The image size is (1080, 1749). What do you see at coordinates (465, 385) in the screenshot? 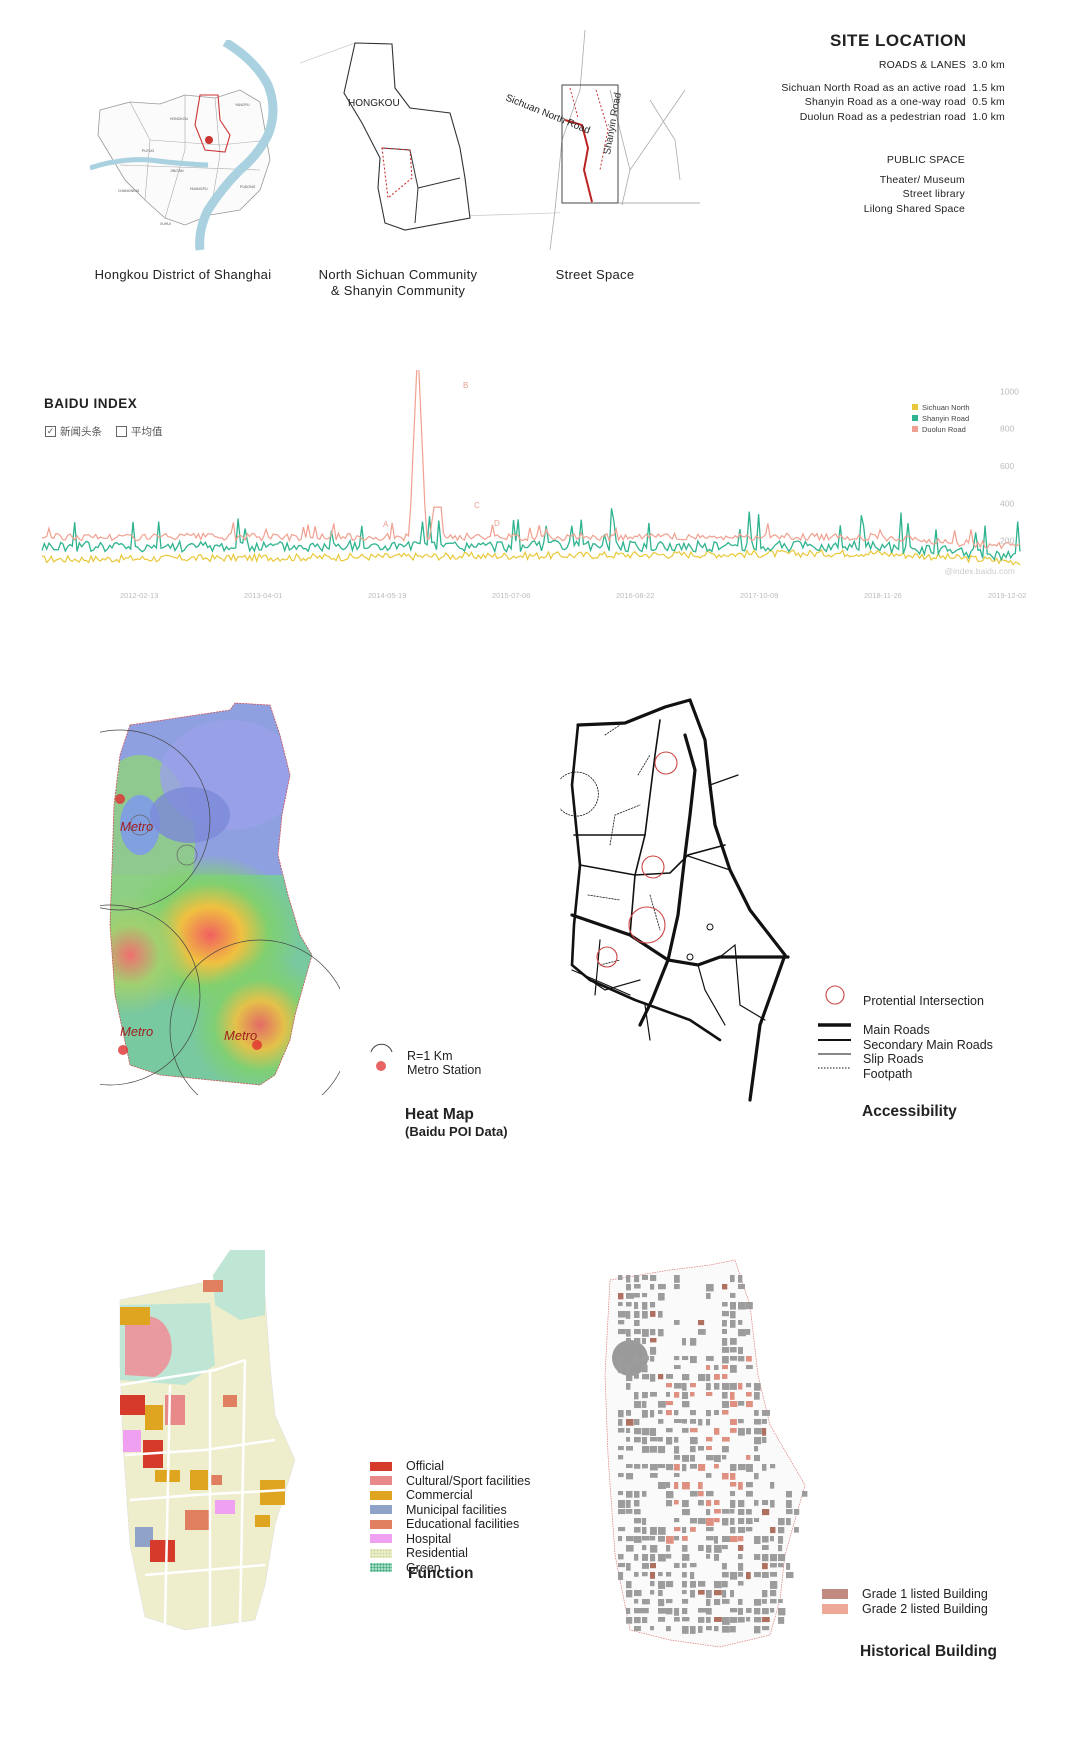
I see `annotation-label: B` at bounding box center [465, 385].